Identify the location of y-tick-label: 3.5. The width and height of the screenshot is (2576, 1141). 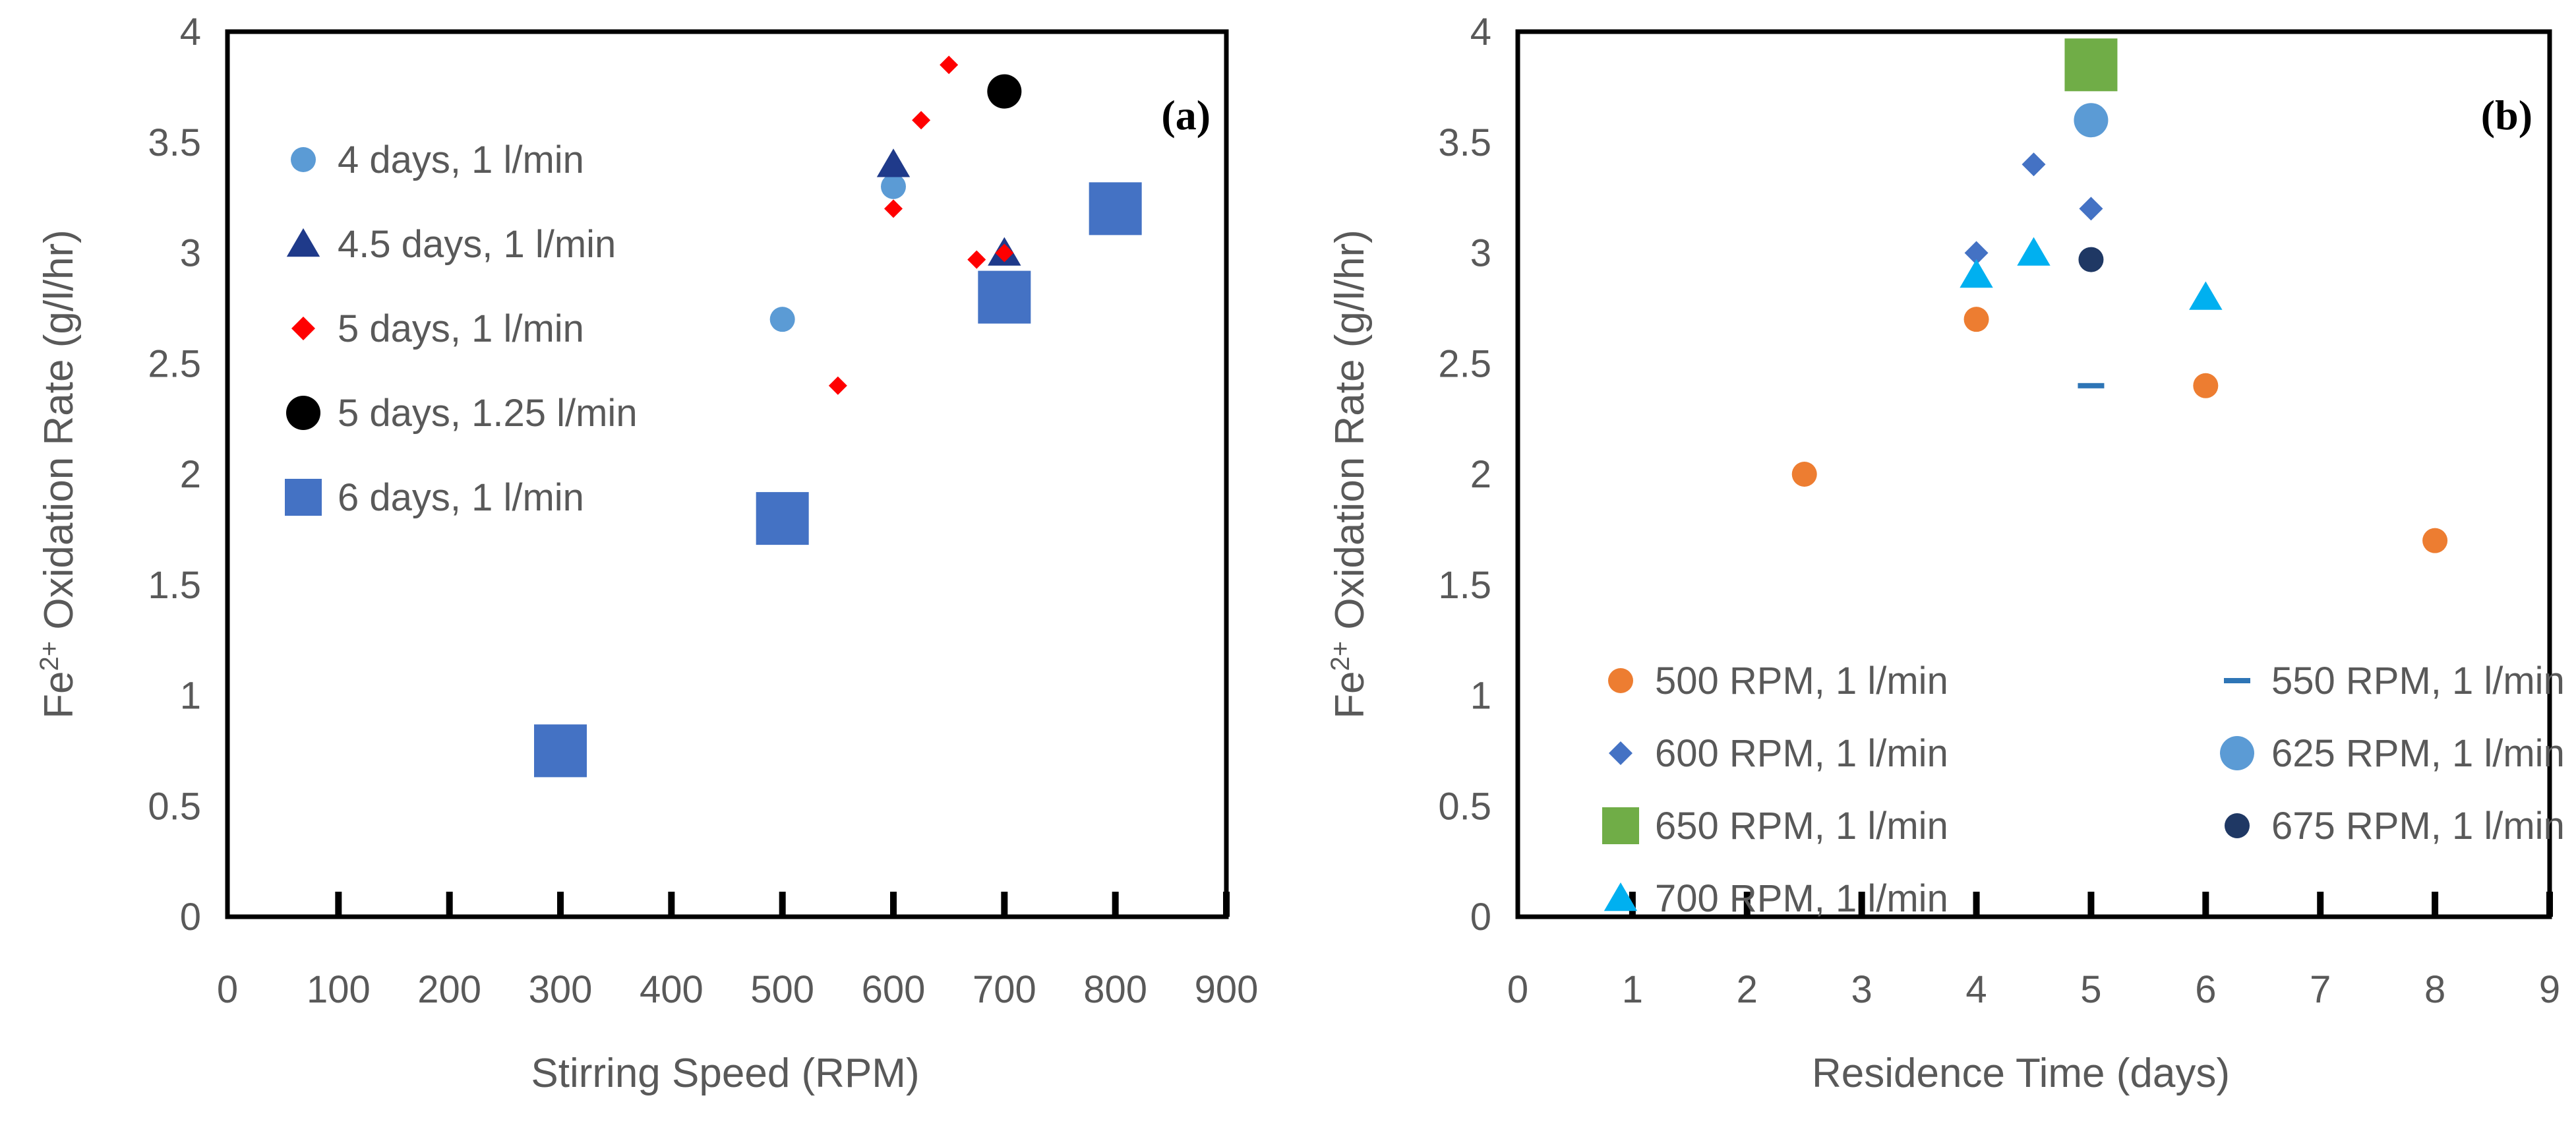
(174, 143).